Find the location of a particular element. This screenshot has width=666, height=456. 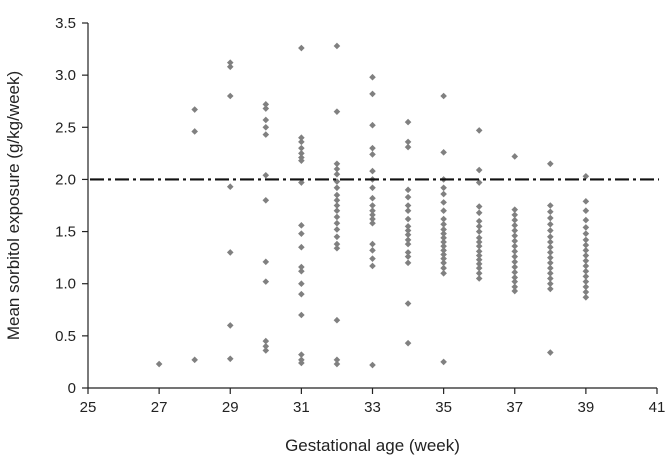

y-tick-label: 1.5 is located at coordinates (65, 232).